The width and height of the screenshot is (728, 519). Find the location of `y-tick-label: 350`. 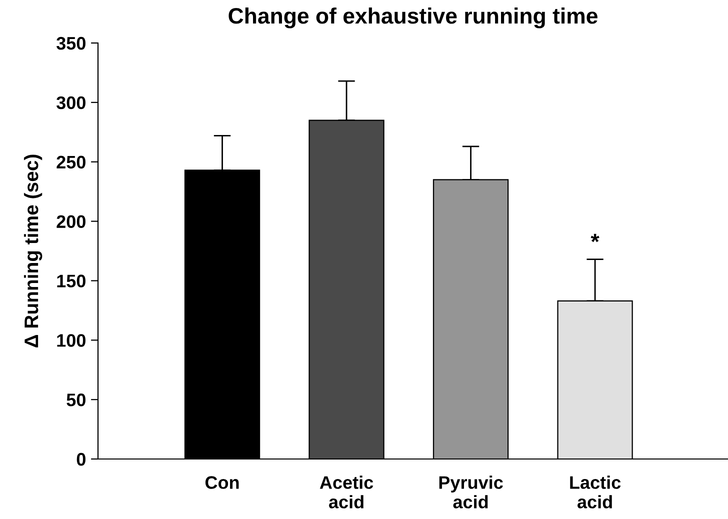

y-tick-label: 350 is located at coordinates (71, 43).